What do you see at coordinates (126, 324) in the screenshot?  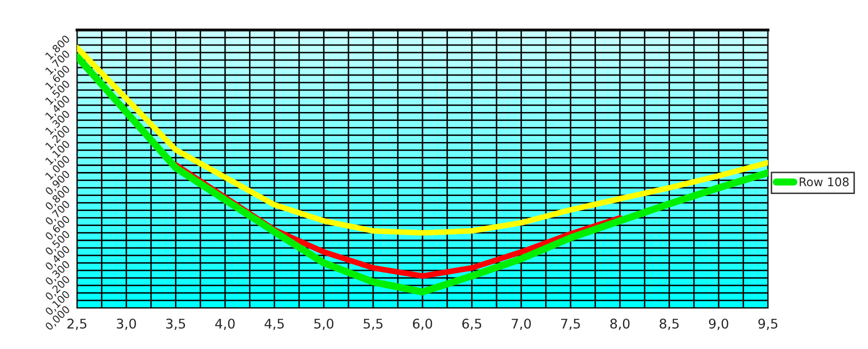 I see `x-tick-label: 3,0` at bounding box center [126, 324].